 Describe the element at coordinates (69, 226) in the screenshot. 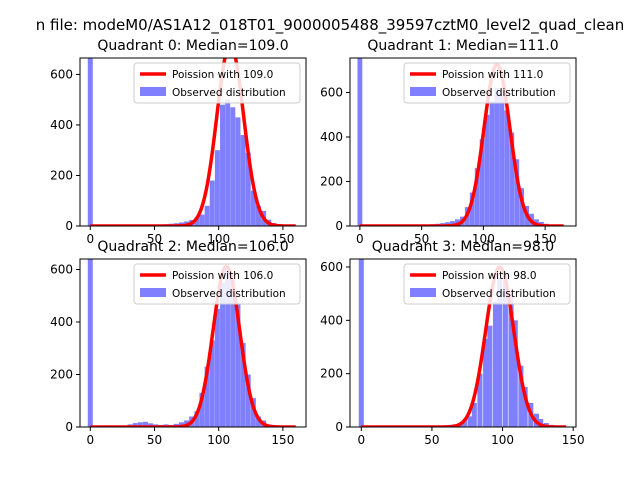

I see `quadrant-0-ytick-label: 0` at that location.